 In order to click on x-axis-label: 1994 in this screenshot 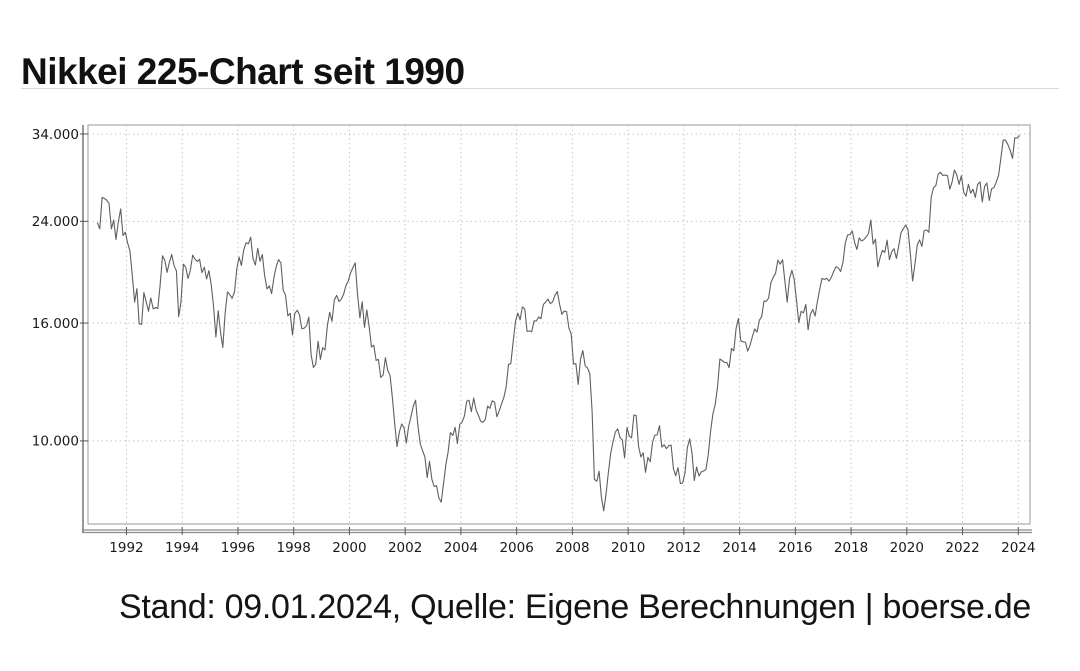, I will do `click(182, 548)`.